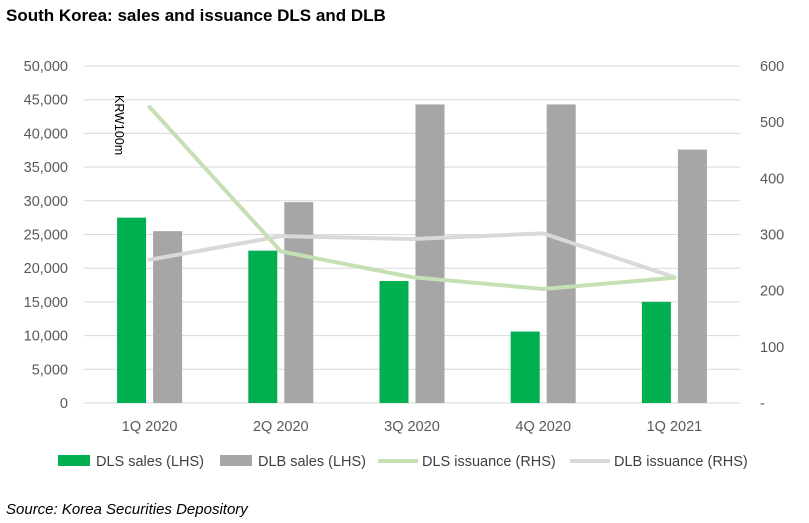 The image size is (809, 523). What do you see at coordinates (681, 462) in the screenshot?
I see `legend-label: DLB issuance (RHS)` at bounding box center [681, 462].